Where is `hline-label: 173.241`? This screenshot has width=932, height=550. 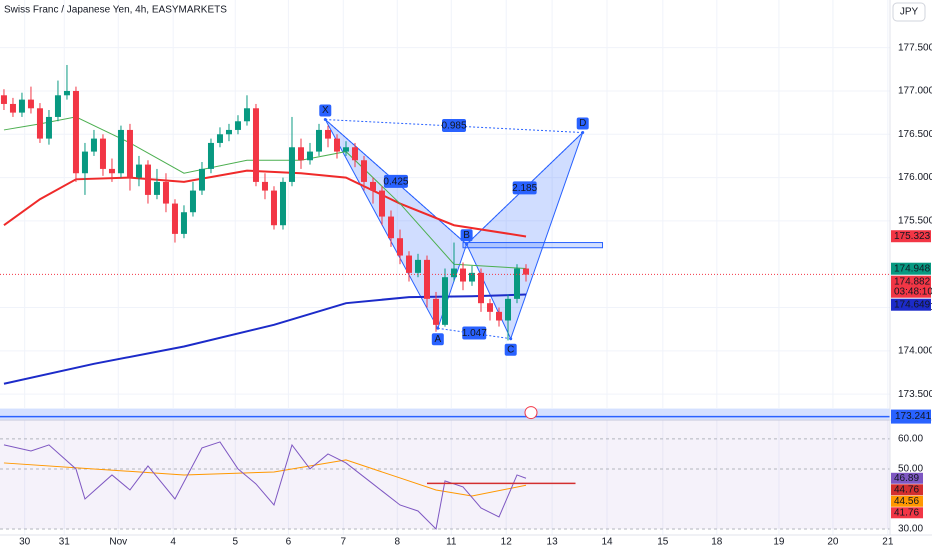
hline-label: 173.241 is located at coordinates (913, 416).